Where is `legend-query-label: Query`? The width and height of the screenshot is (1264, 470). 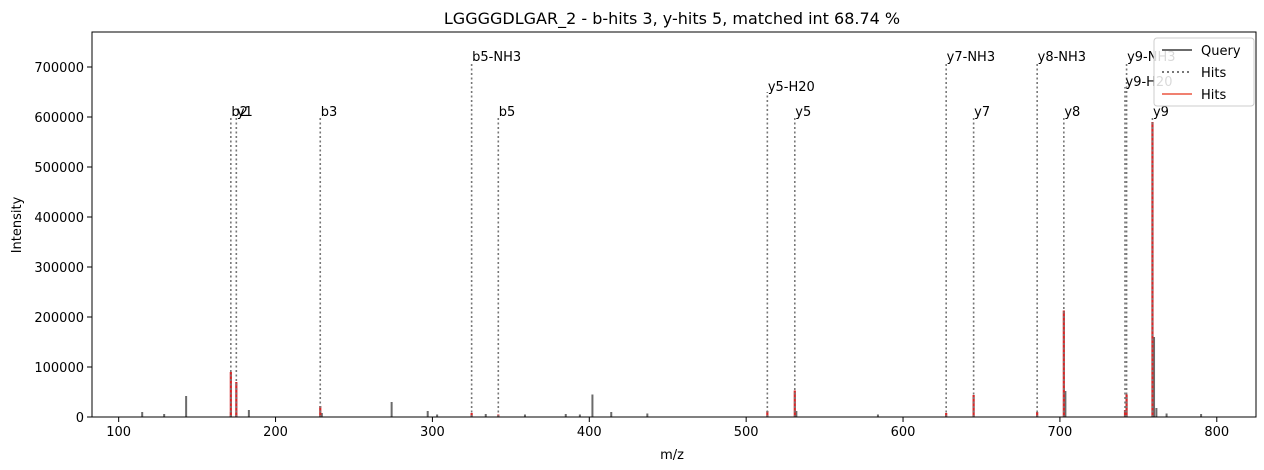
legend-query-label: Query is located at coordinates (1221, 51).